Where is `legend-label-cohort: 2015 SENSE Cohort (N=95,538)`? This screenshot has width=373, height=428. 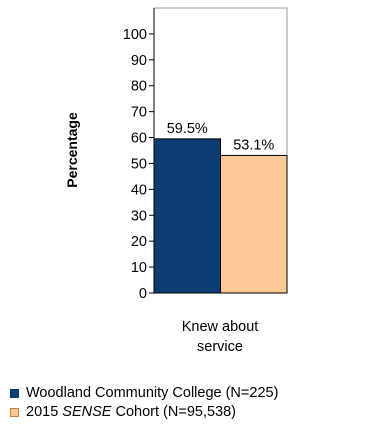 legend-label-cohort: 2015 SENSE Cohort (N=95,538) is located at coordinates (131, 412).